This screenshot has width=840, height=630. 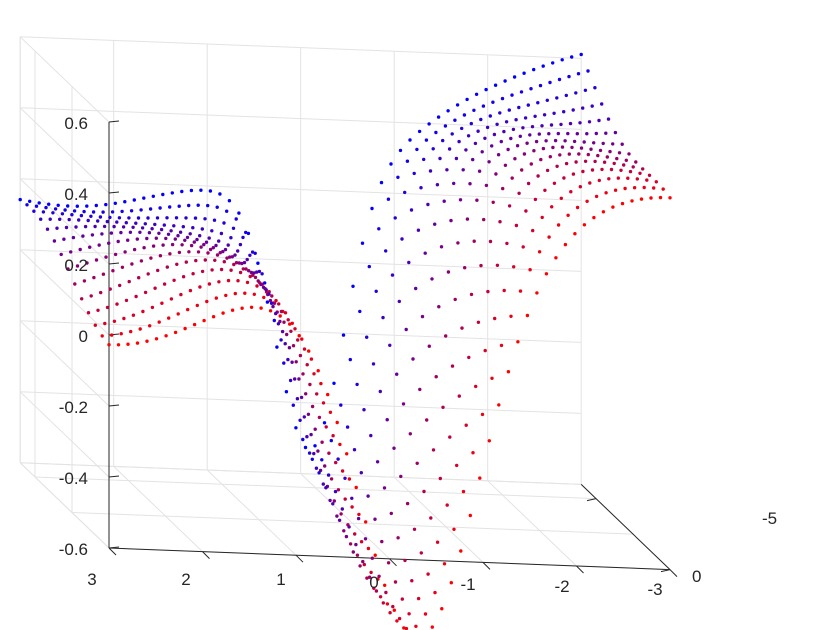 What do you see at coordinates (654, 589) in the screenshot?
I see `x-tick-label: -3` at bounding box center [654, 589].